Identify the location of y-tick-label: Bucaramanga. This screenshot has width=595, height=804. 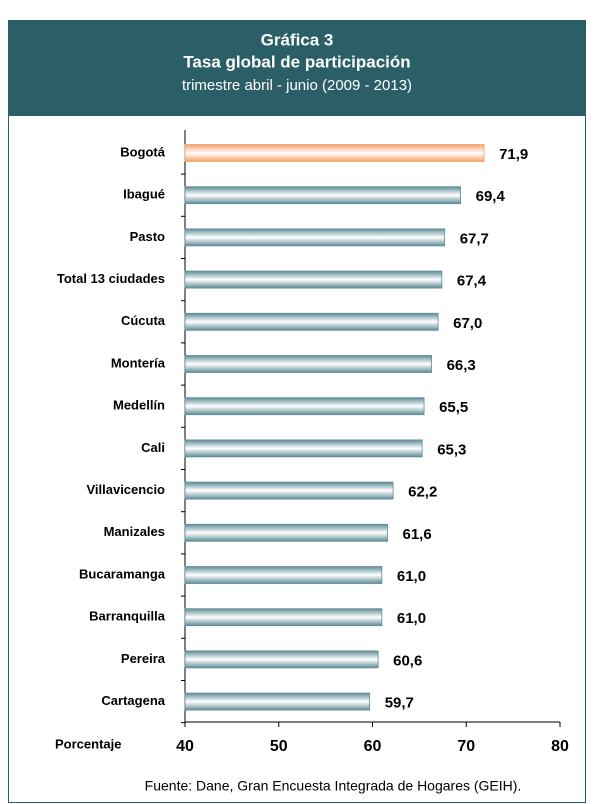
(122, 573).